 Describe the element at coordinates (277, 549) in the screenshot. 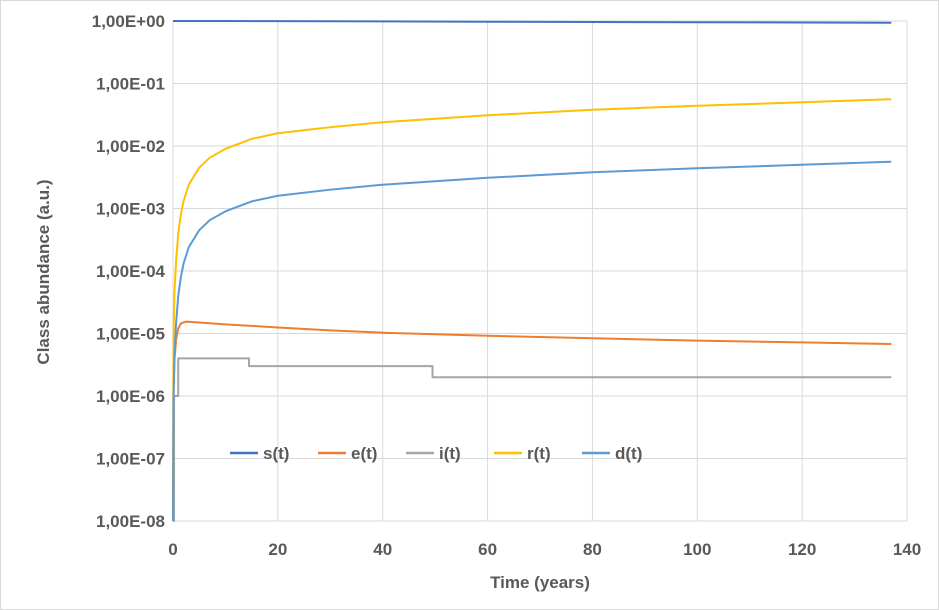

I see `x-tick-label: 20` at that location.